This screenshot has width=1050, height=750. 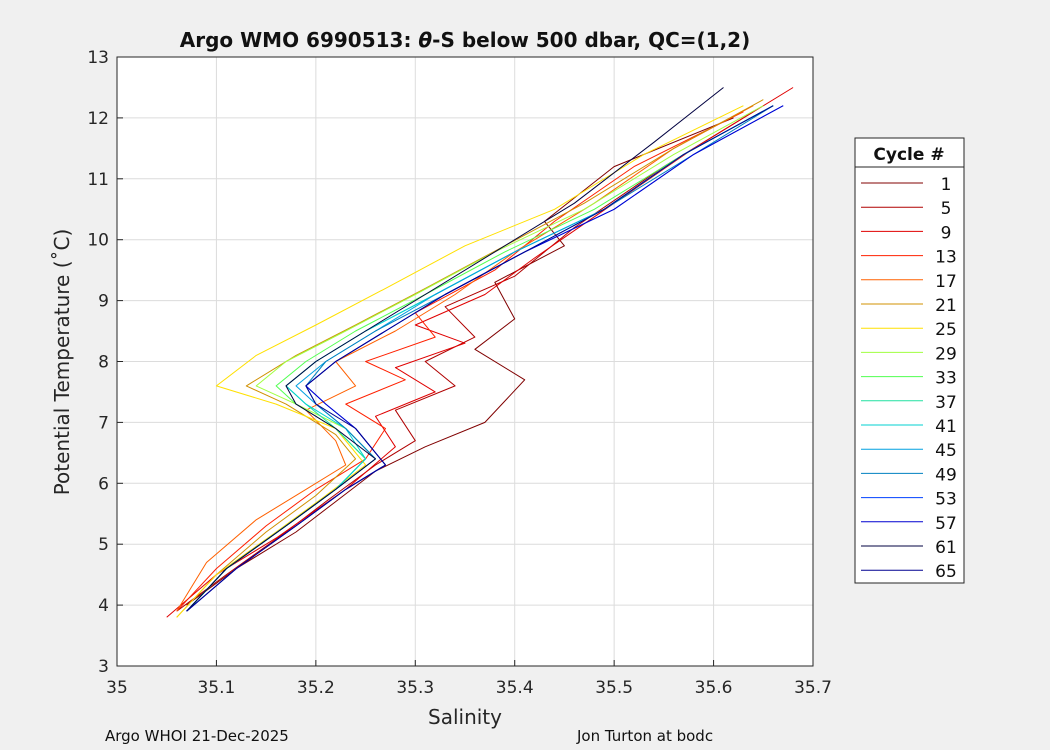 What do you see at coordinates (98, 119) in the screenshot?
I see `y-tick-label: 12` at bounding box center [98, 119].